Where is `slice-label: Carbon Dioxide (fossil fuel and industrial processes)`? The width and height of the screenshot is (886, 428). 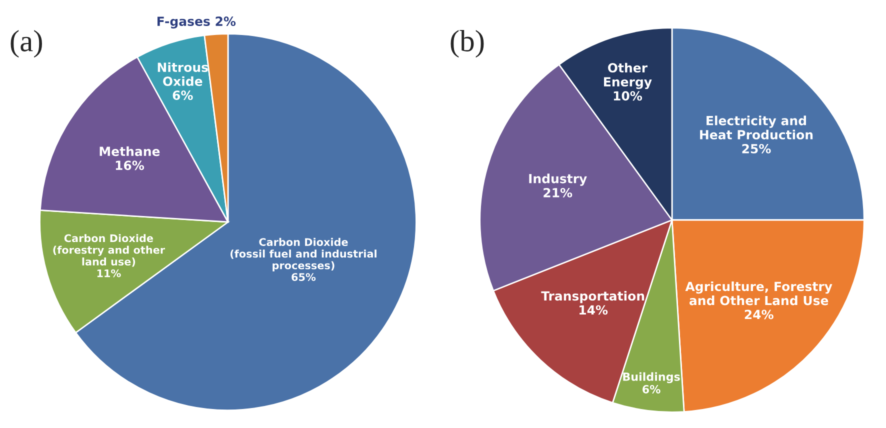
slice-label: Carbon Dioxide (fossil fuel and industrial processes) is located at coordinates (303, 255).